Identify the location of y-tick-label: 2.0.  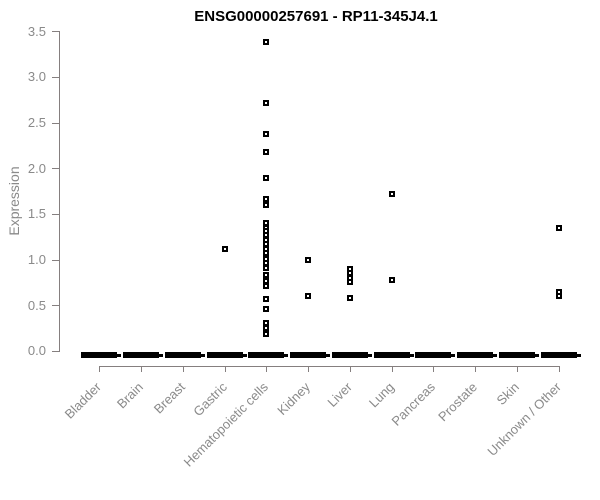
(36, 168).